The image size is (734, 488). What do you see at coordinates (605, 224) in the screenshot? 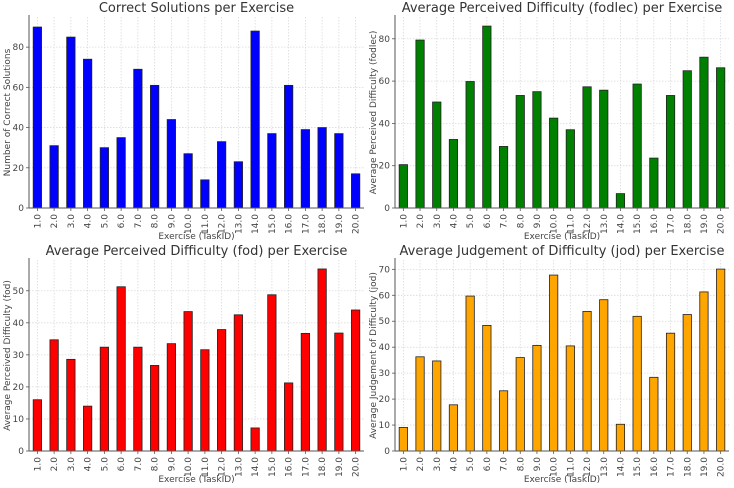
I see `x-tick-label: 13.0` at bounding box center [605, 224].